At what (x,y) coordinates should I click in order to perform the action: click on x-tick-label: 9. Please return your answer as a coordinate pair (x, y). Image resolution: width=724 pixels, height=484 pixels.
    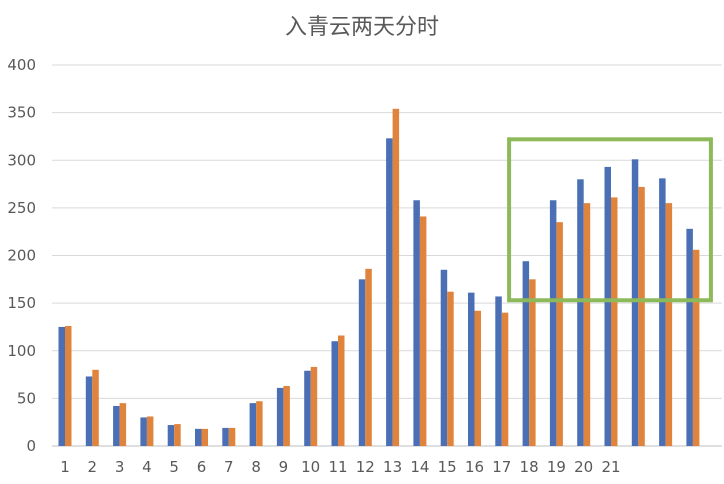
    Looking at the image, I should click on (284, 467).